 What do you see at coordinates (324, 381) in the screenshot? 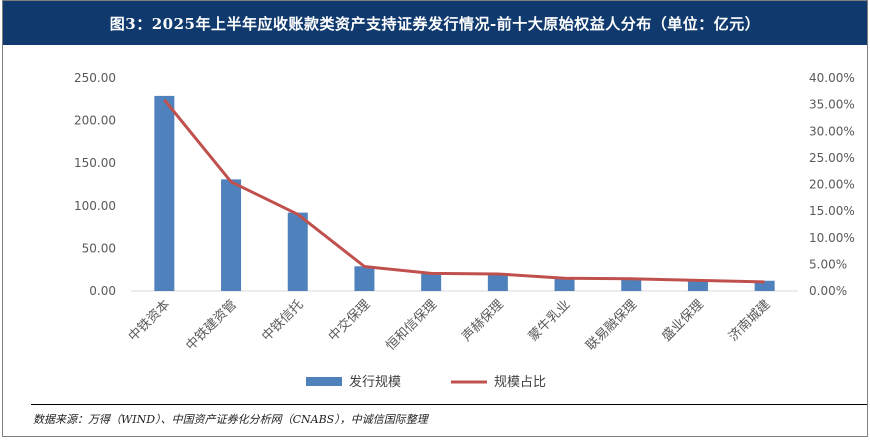
I see `legend-swatch-bar` at bounding box center [324, 381].